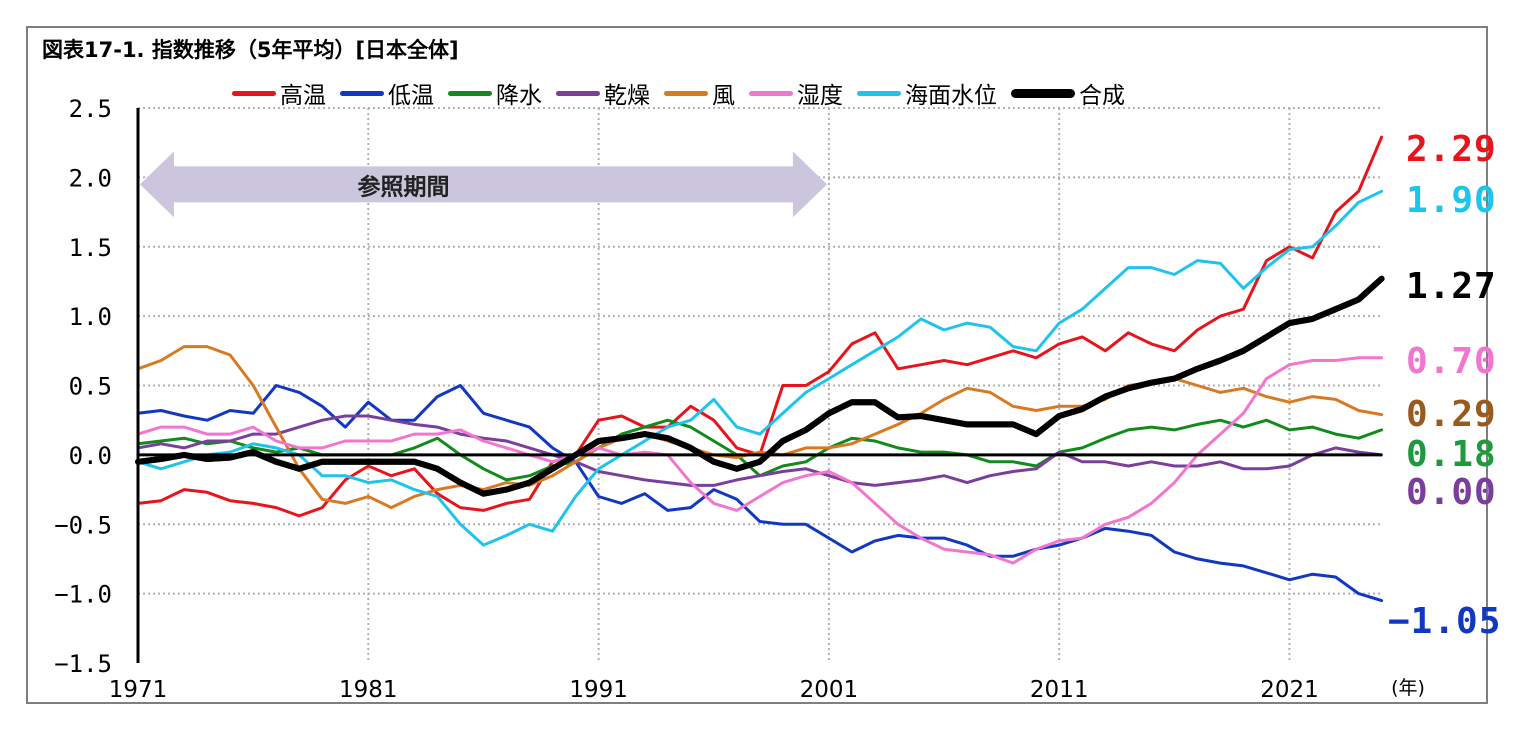 The width and height of the screenshot is (1516, 732). I want to click on series-line-乾燥, so click(760, 450).